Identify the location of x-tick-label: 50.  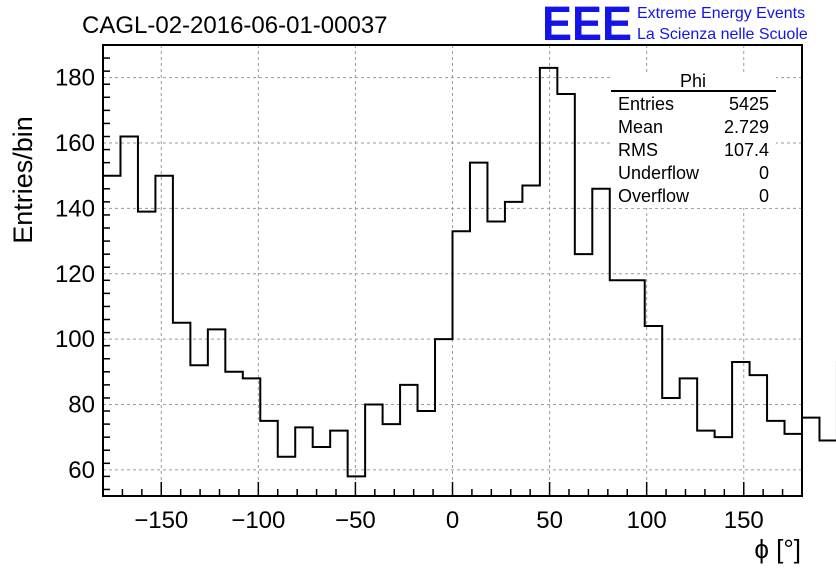
(549, 520).